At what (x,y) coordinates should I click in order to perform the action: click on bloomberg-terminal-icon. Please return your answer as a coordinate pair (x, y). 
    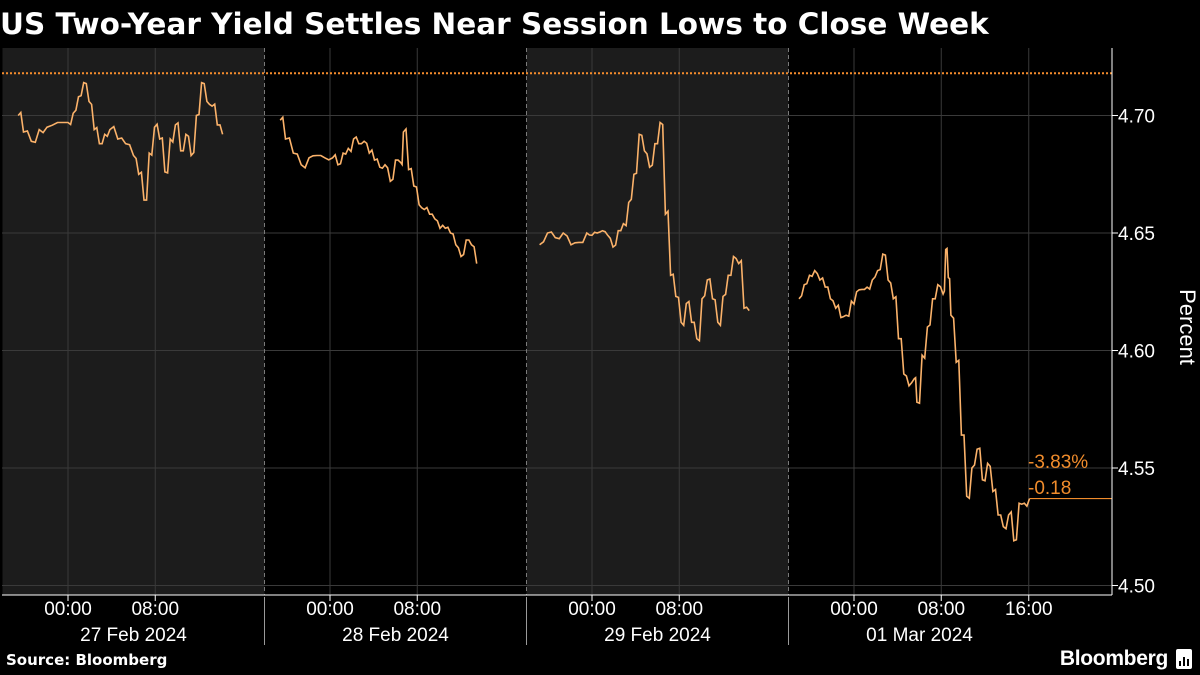
    Looking at the image, I should click on (1184, 659).